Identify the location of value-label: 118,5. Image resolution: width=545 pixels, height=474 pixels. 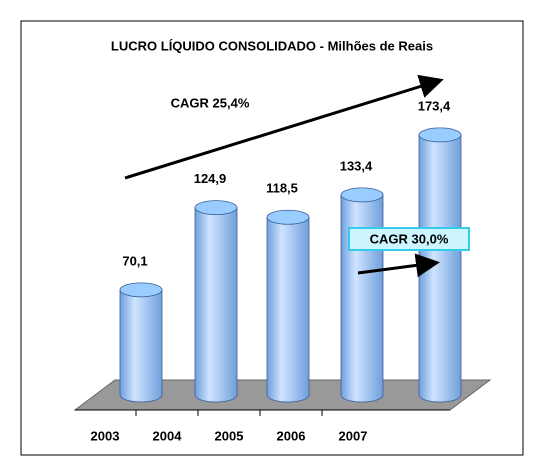
(282, 188).